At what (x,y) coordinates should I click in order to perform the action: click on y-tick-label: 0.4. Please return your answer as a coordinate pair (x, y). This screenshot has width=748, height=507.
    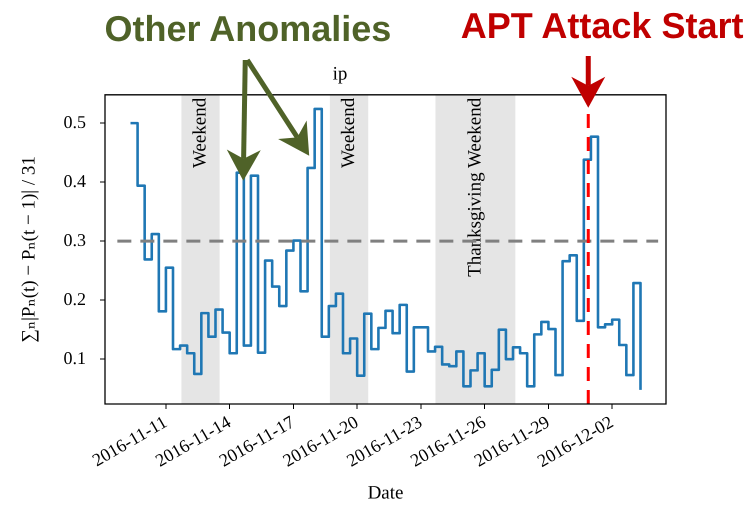
    Looking at the image, I should click on (75, 180).